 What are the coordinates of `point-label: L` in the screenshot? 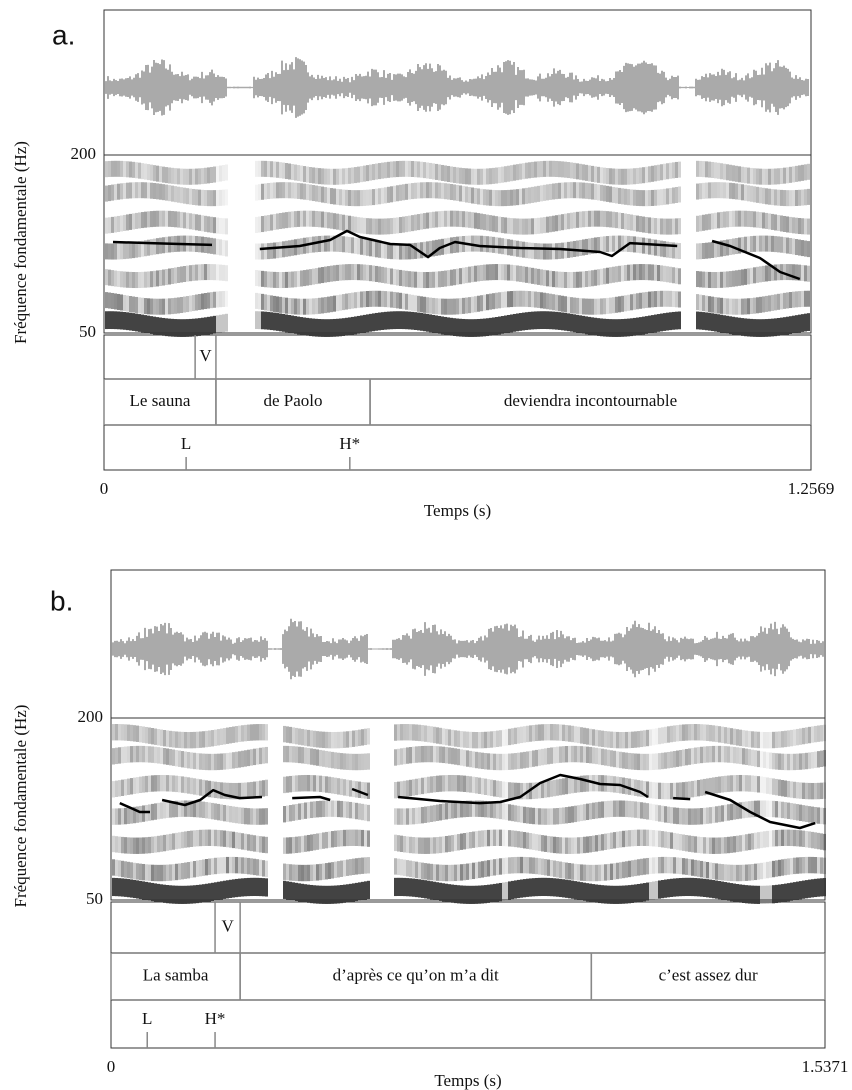 It's located at (186, 443).